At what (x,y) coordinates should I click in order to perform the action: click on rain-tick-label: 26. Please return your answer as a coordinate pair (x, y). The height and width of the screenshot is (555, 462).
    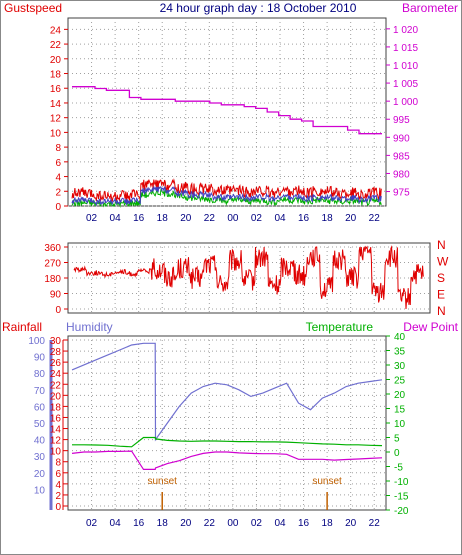
    Looking at the image, I should click on (56, 363).